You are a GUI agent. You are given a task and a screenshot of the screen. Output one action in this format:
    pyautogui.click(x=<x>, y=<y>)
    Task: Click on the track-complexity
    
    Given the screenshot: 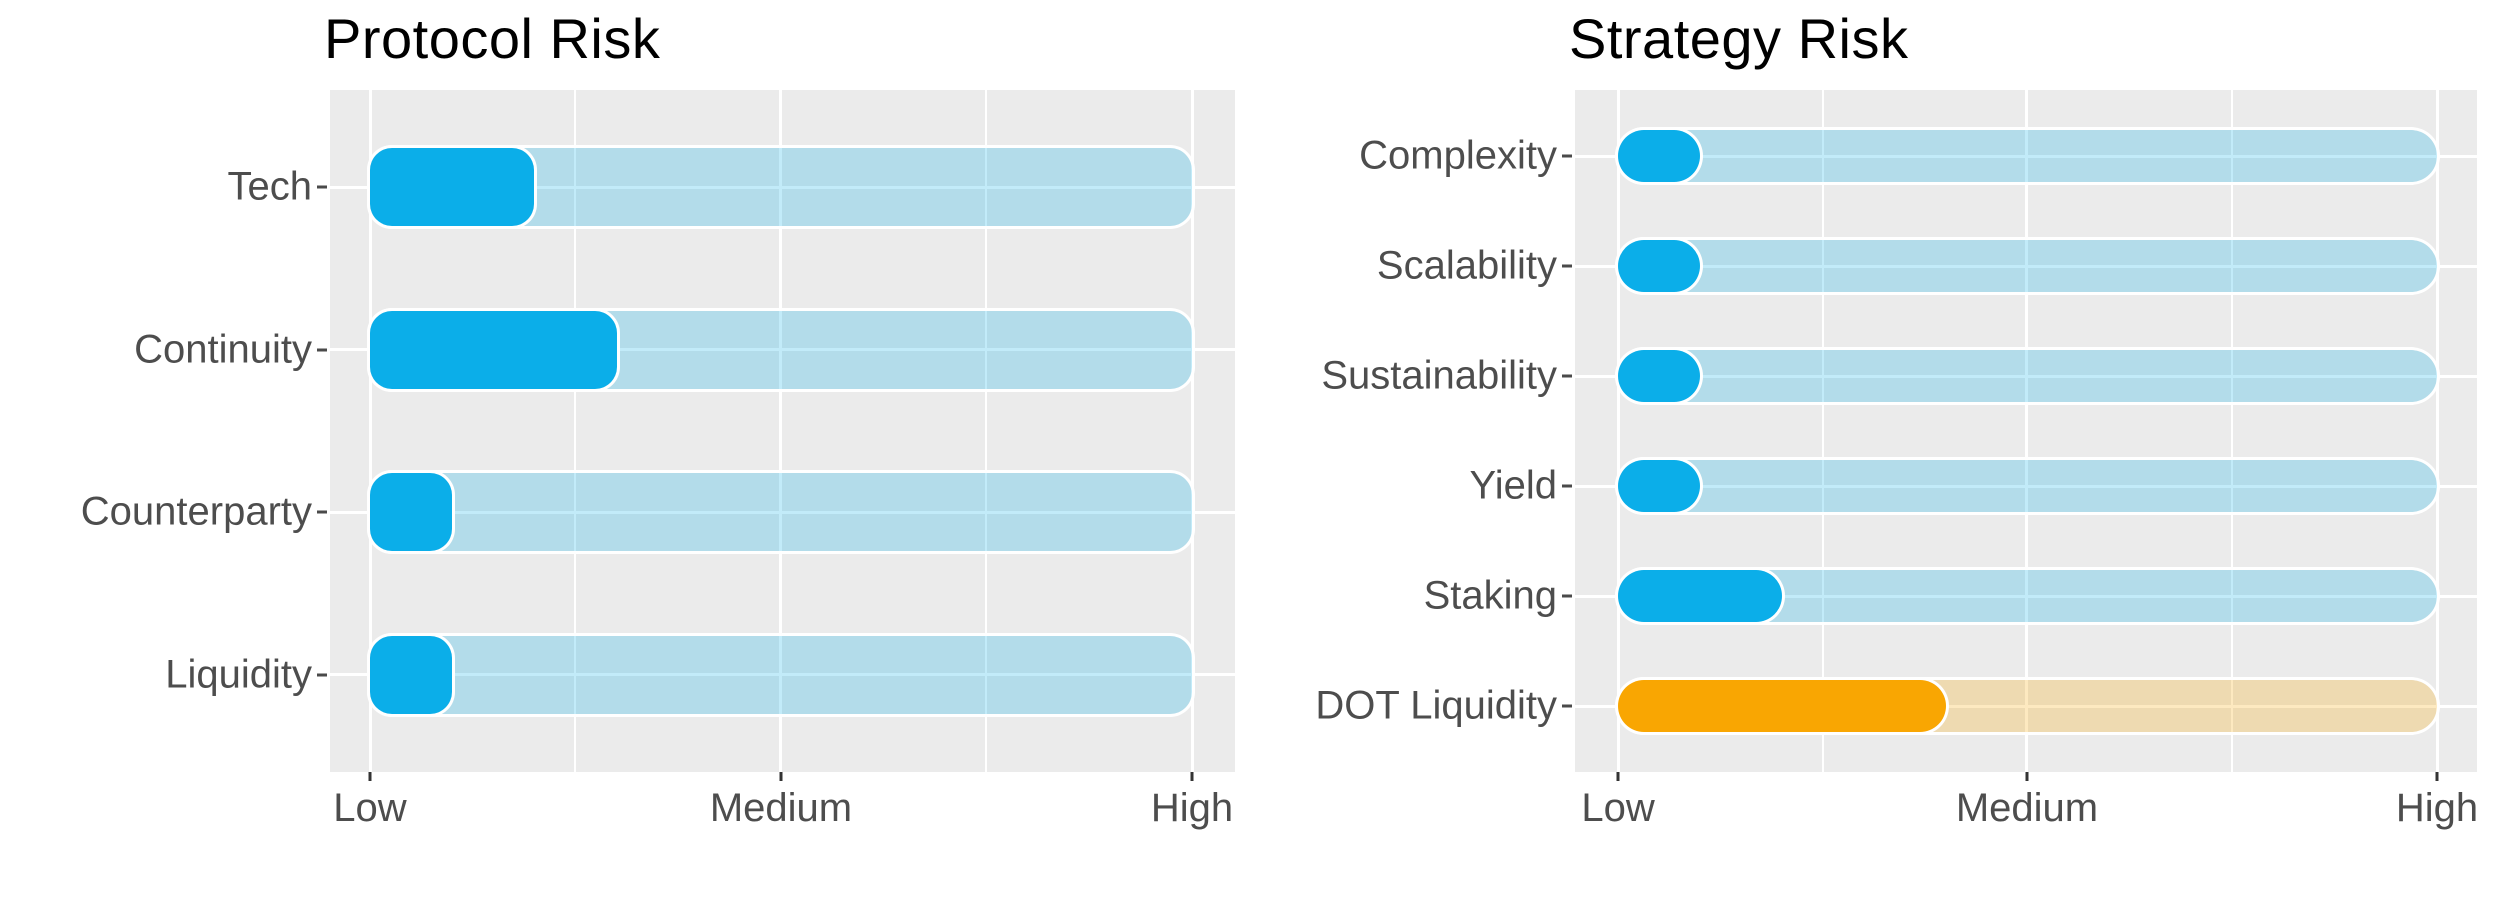 What is the action you would take?
    pyautogui.click(x=2028, y=156)
    